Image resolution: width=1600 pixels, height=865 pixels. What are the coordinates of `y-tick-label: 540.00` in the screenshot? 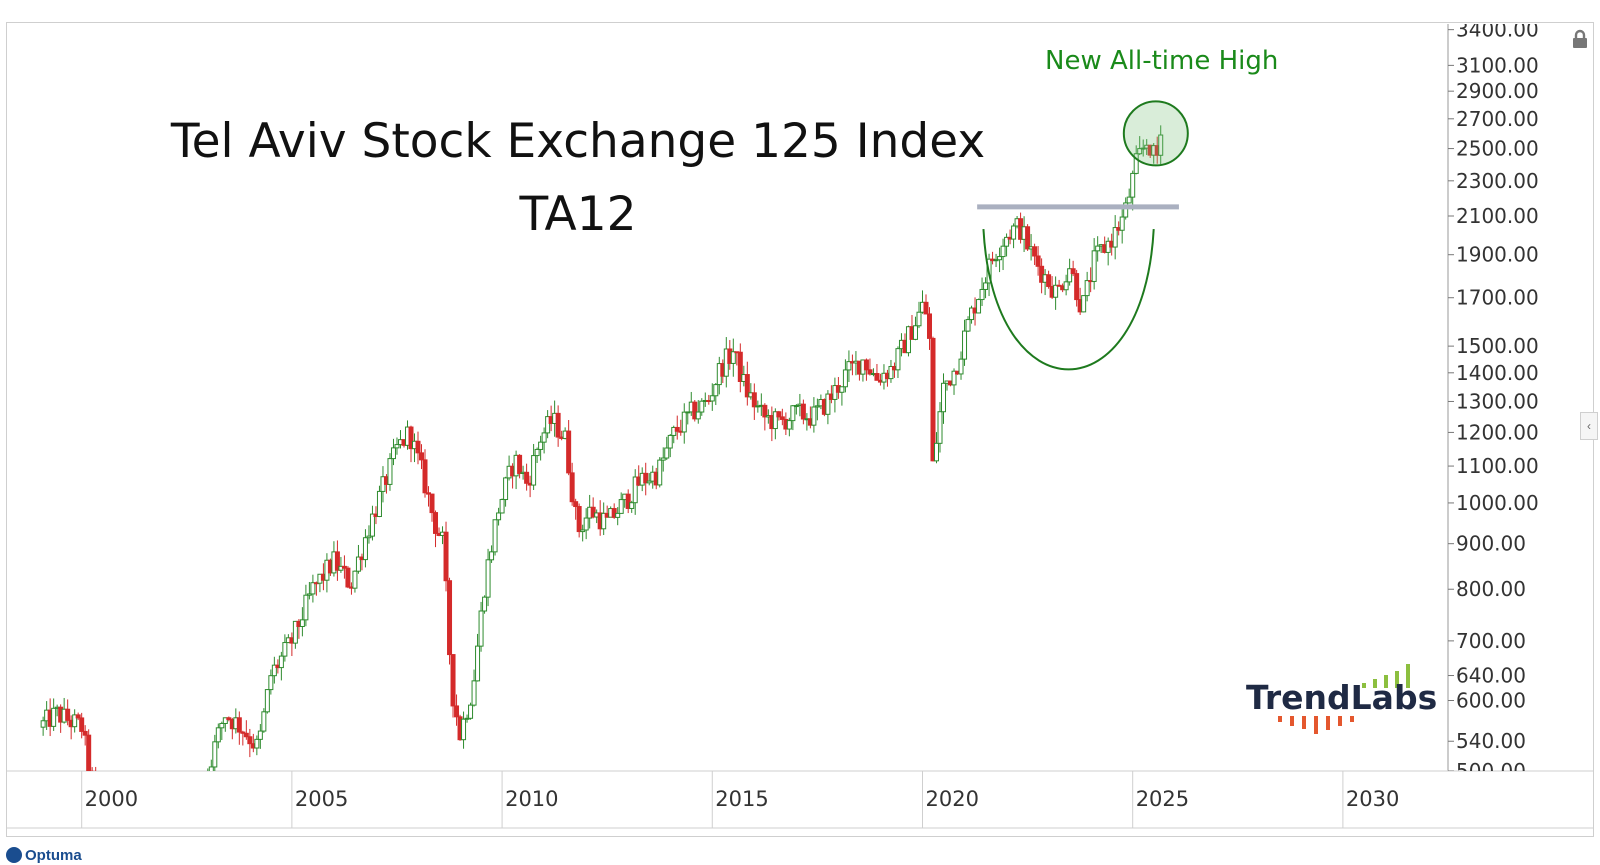 It's located at (1491, 741).